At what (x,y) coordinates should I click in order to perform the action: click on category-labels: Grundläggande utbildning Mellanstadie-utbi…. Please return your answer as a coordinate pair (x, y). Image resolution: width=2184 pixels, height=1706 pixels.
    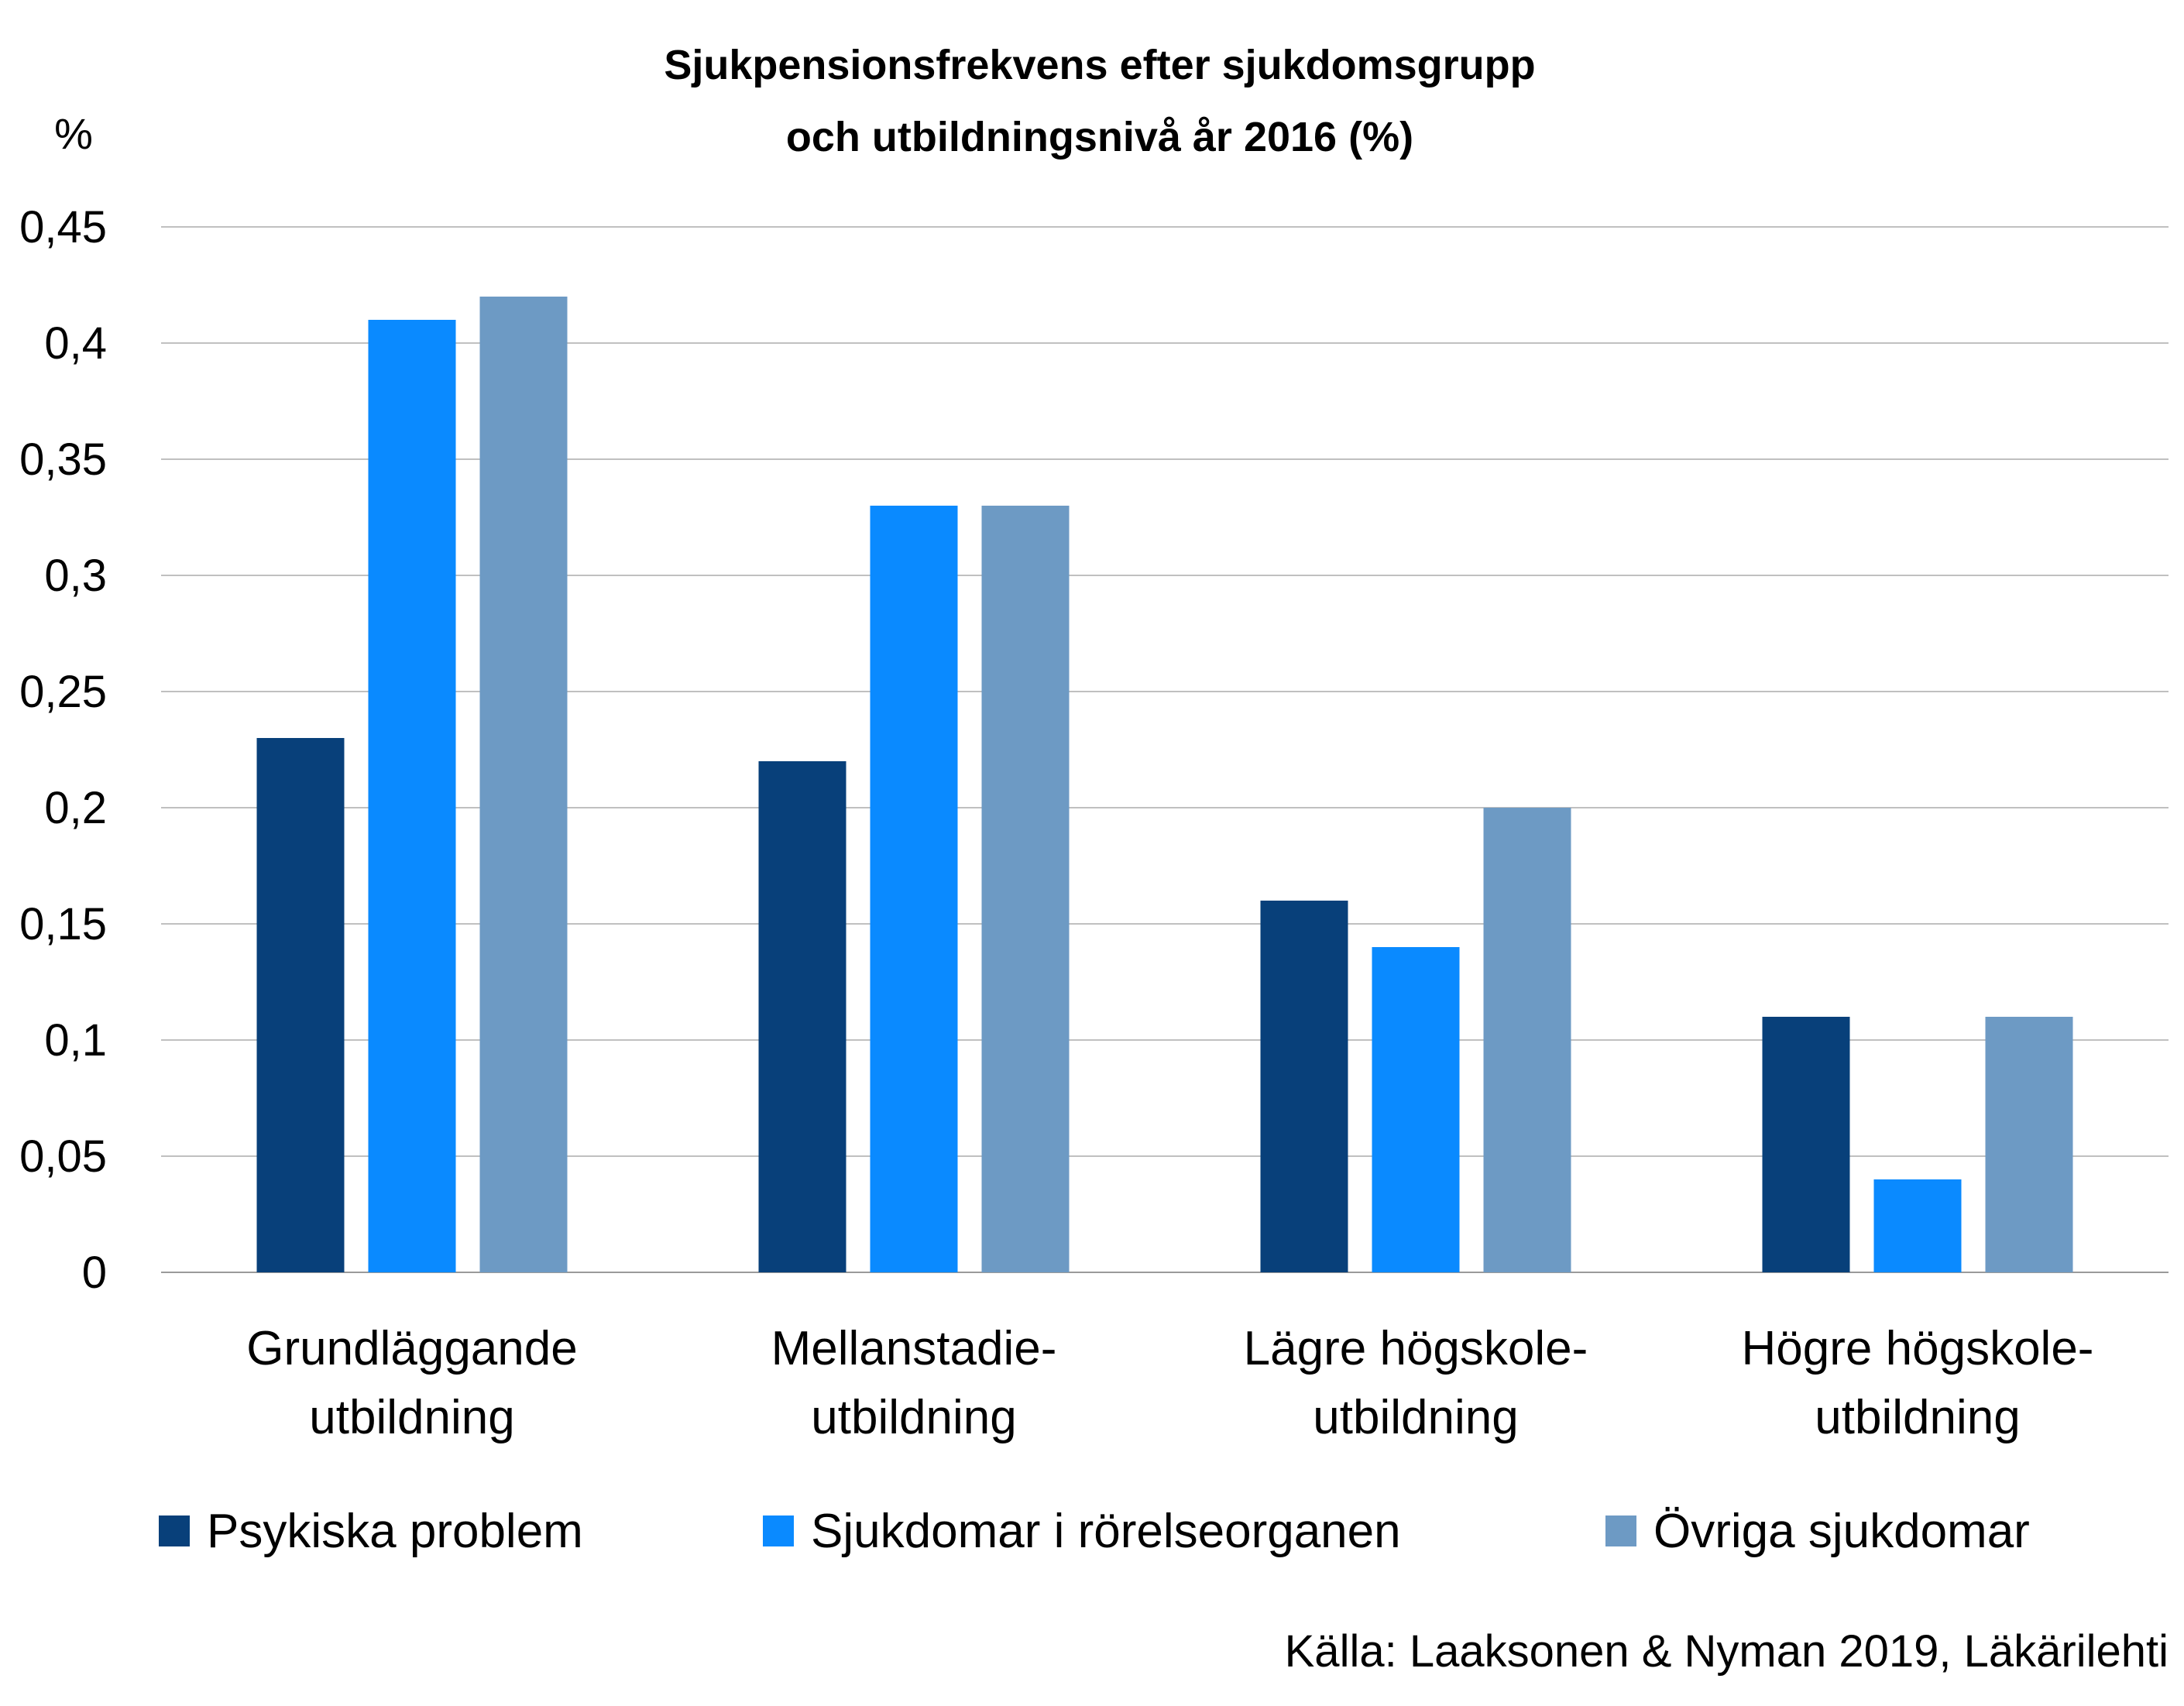
    Looking at the image, I should click on (1170, 1383).